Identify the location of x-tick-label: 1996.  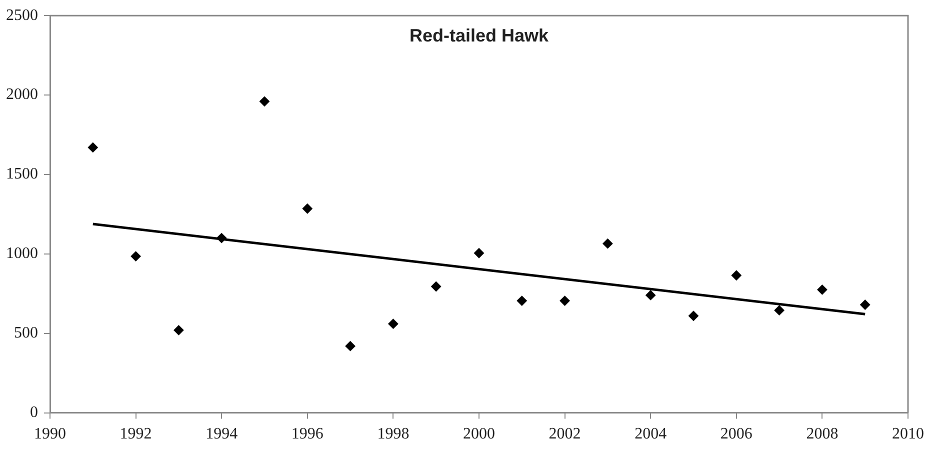
(307, 434).